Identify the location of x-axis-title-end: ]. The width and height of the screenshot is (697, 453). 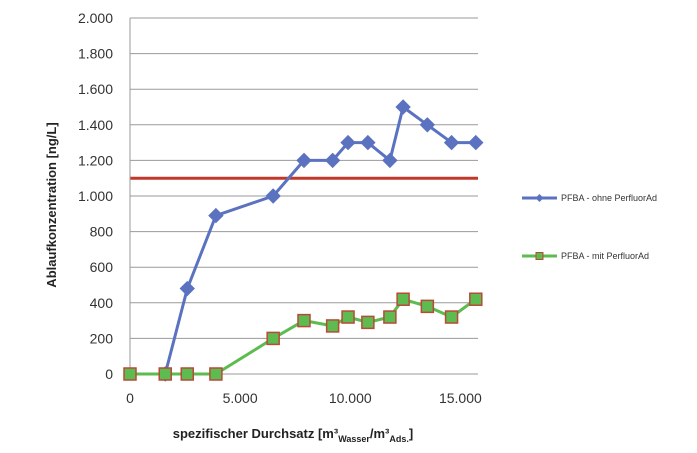
(411, 433).